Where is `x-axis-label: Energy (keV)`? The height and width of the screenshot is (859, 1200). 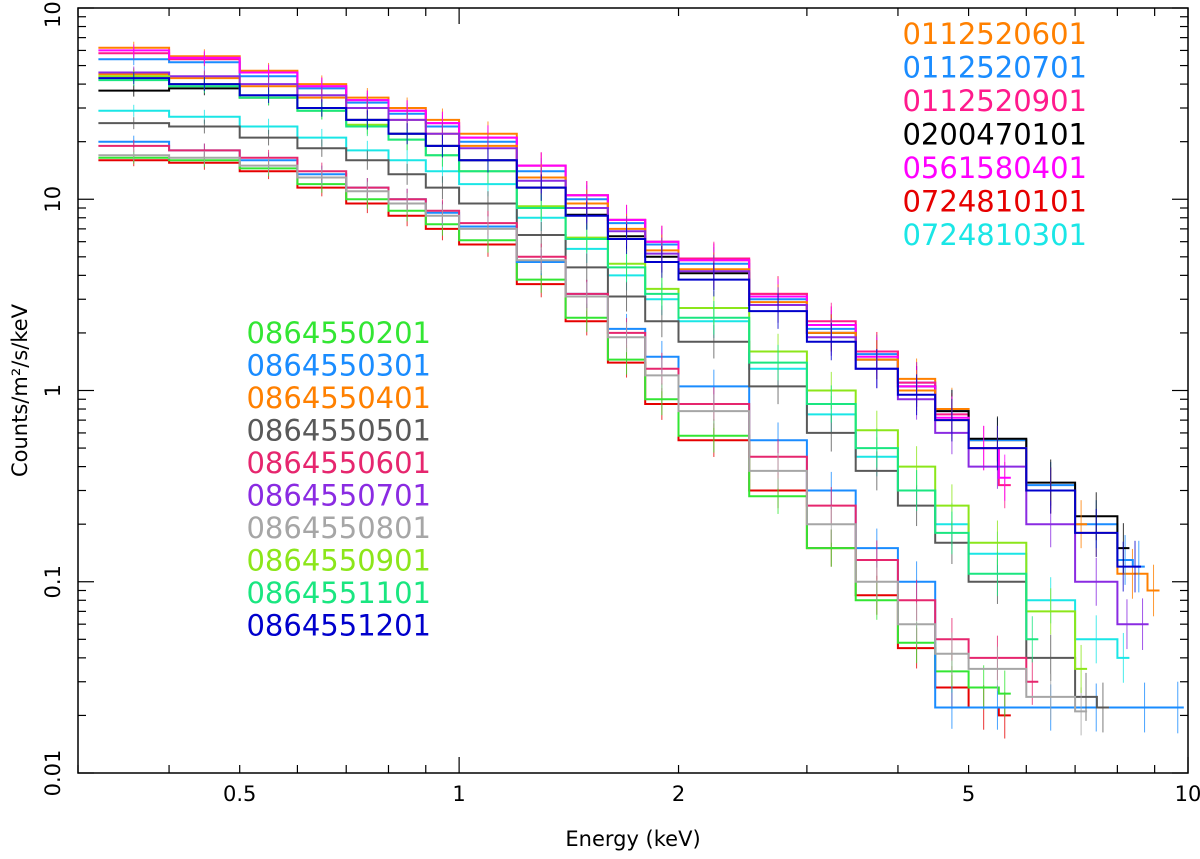
x-axis-label: Energy (keV) is located at coordinates (632, 839).